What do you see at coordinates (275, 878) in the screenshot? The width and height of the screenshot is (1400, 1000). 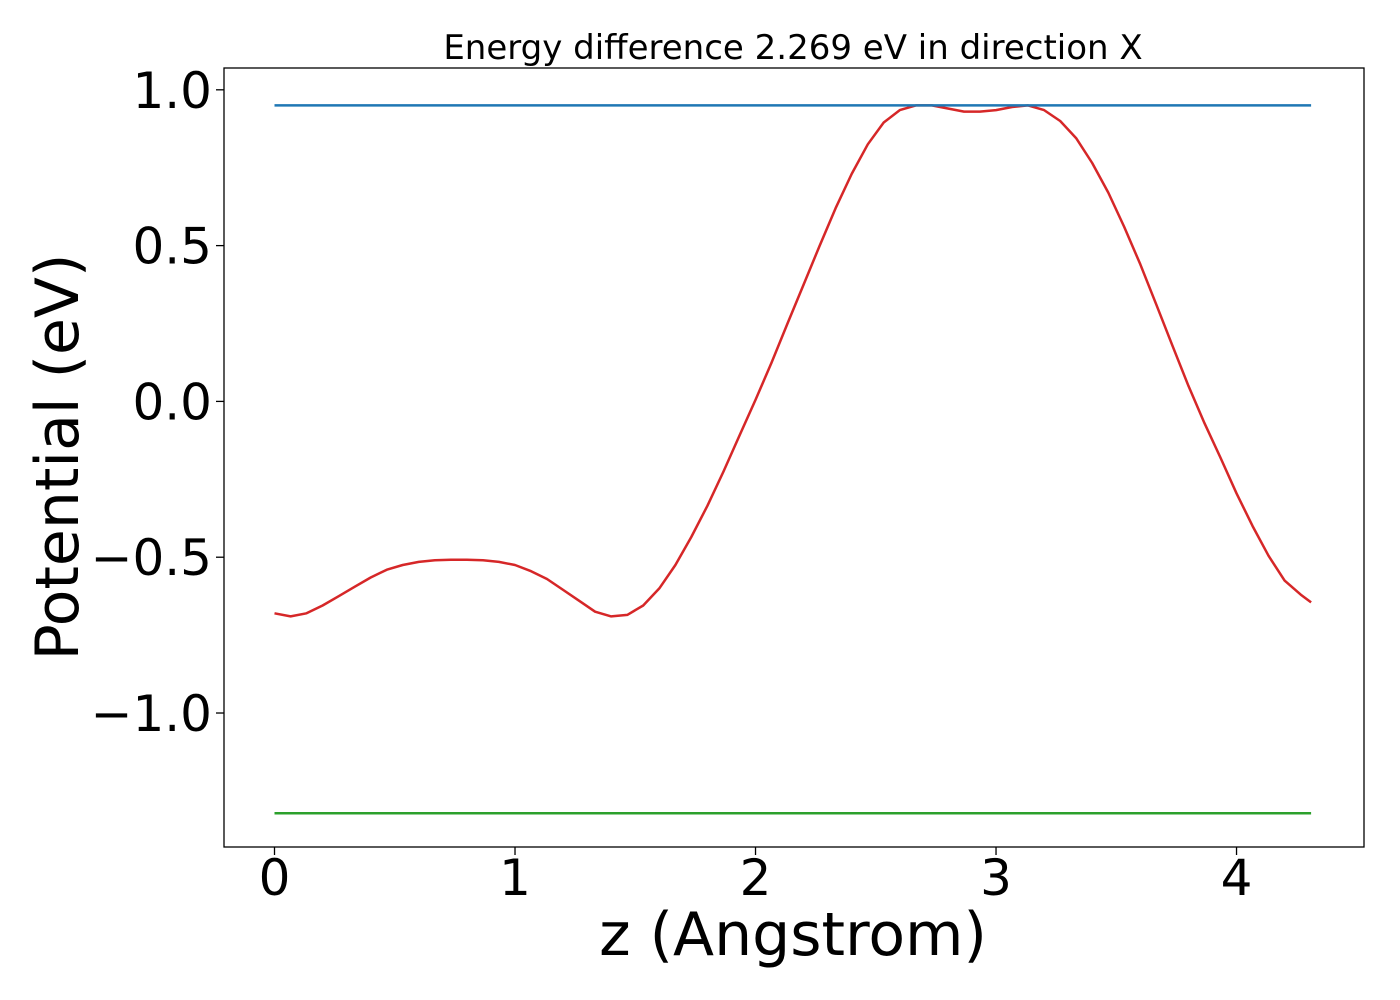 I see `x-tick-label: 0` at bounding box center [275, 878].